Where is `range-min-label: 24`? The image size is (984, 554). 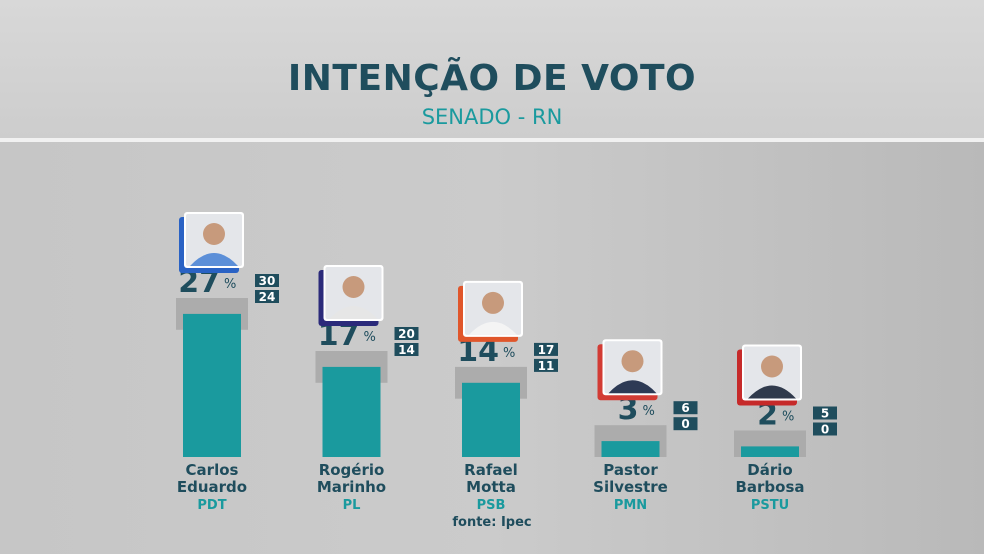
range-min-label: 24 is located at coordinates (267, 297).